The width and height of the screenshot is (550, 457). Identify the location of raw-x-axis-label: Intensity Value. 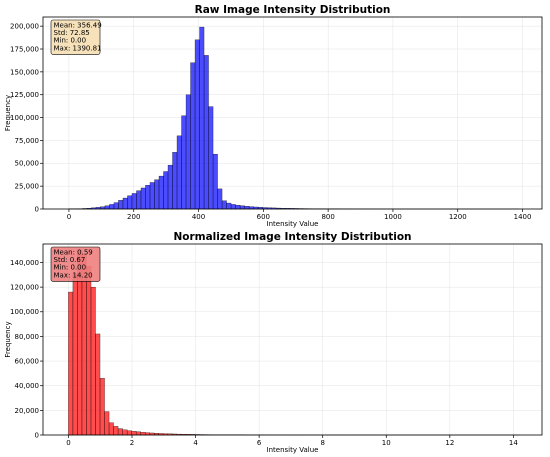
(293, 224).